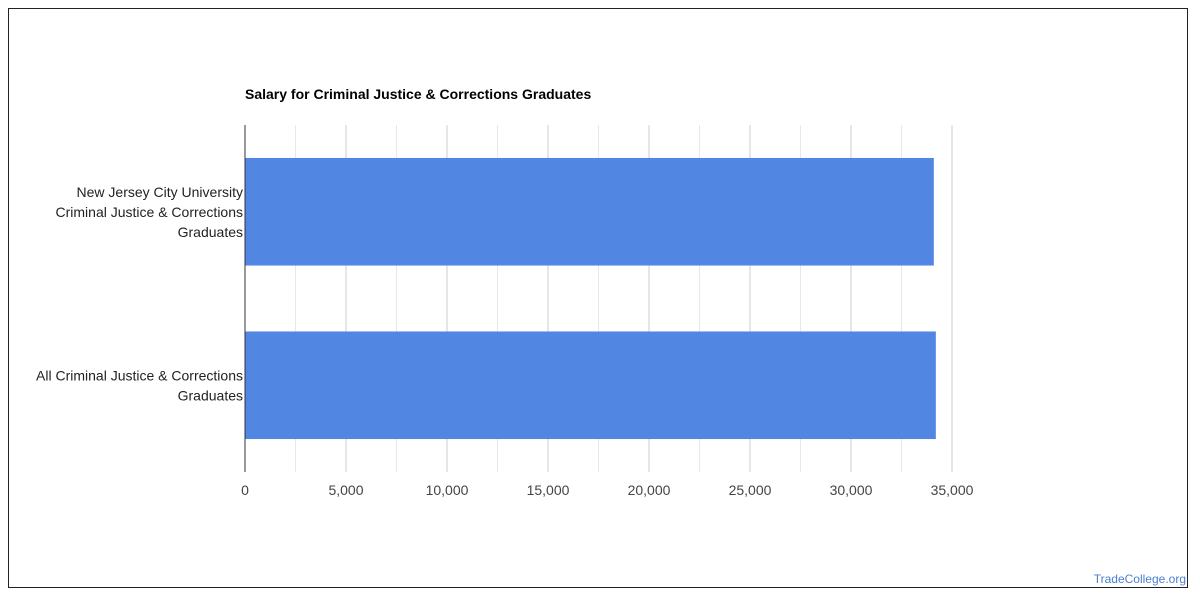  What do you see at coordinates (1139, 579) in the screenshot?
I see `source-credit-link: TradeCollege.org` at bounding box center [1139, 579].